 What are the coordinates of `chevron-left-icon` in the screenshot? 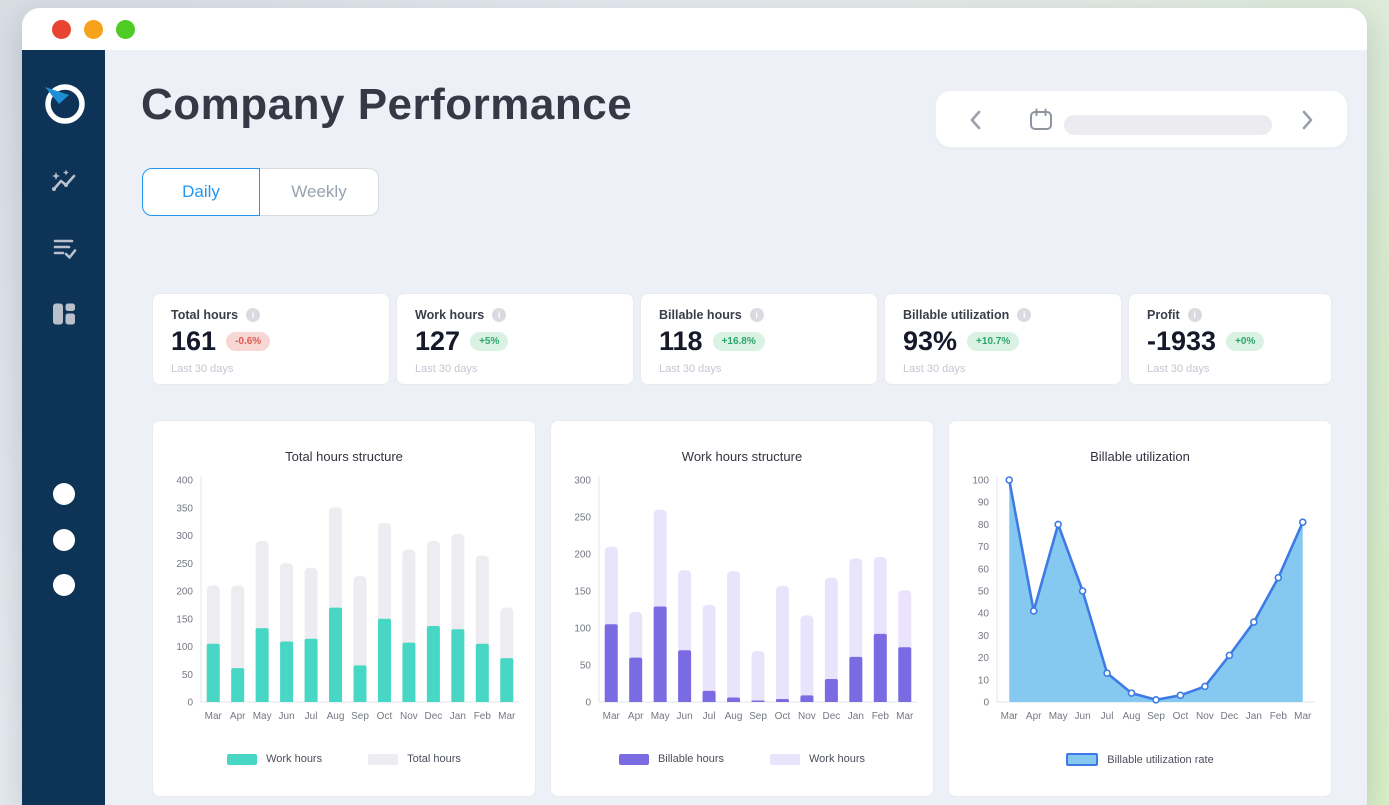 It's located at (976, 120).